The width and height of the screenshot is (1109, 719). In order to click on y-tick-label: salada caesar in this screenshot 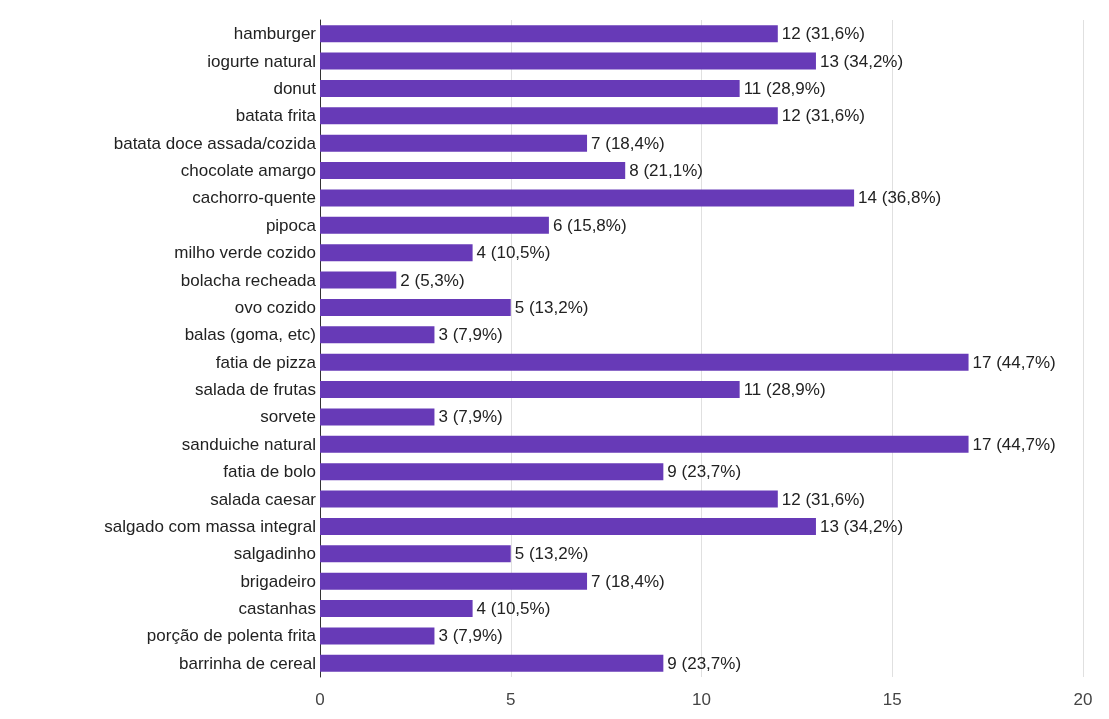, I will do `click(263, 499)`.